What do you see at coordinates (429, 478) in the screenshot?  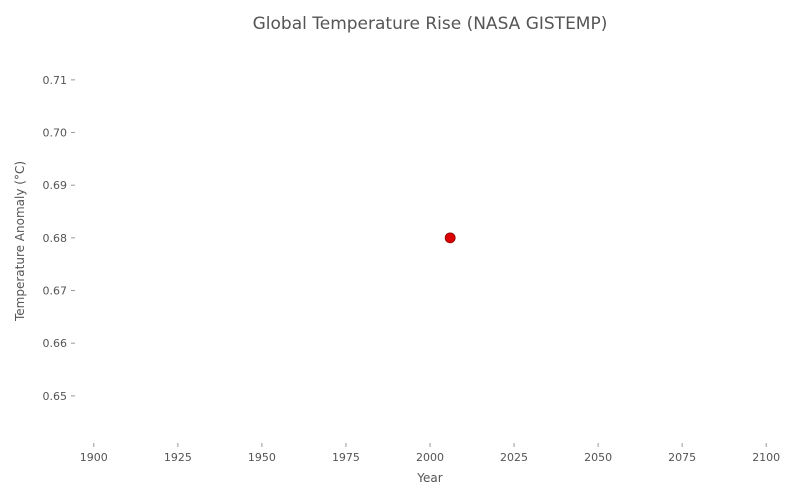 I see `x-axis-title: Year` at bounding box center [429, 478].